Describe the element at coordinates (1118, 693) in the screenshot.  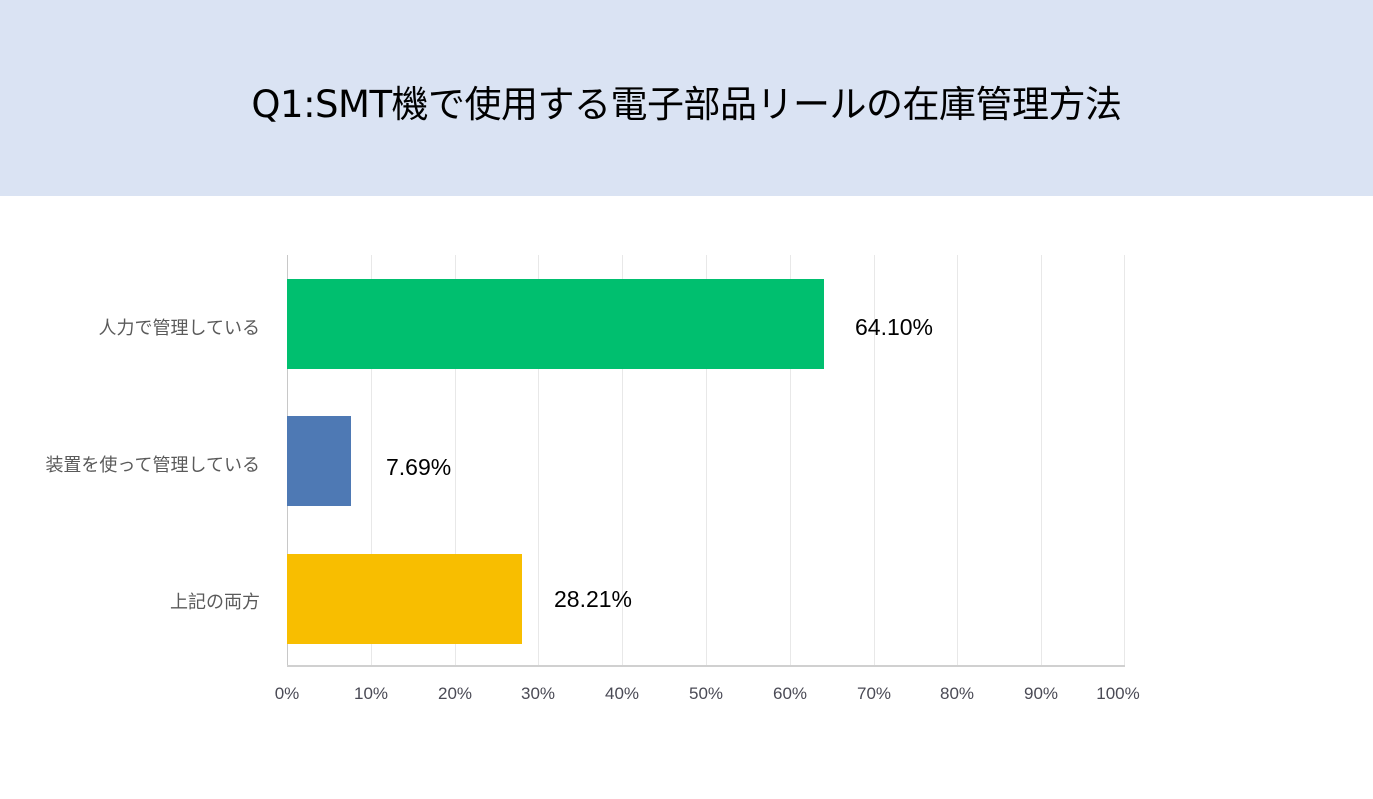
I see `x-tick-label: 100%` at that location.